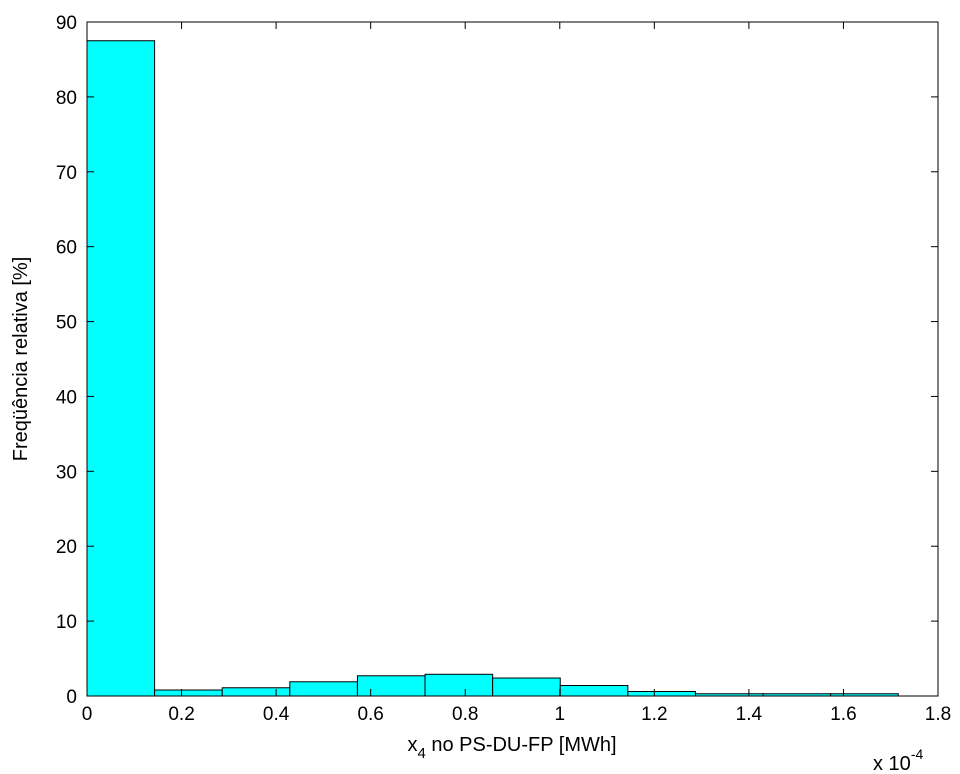 The width and height of the screenshot is (960, 774). What do you see at coordinates (370, 714) in the screenshot?
I see `x-tick-label: 0.6` at bounding box center [370, 714].